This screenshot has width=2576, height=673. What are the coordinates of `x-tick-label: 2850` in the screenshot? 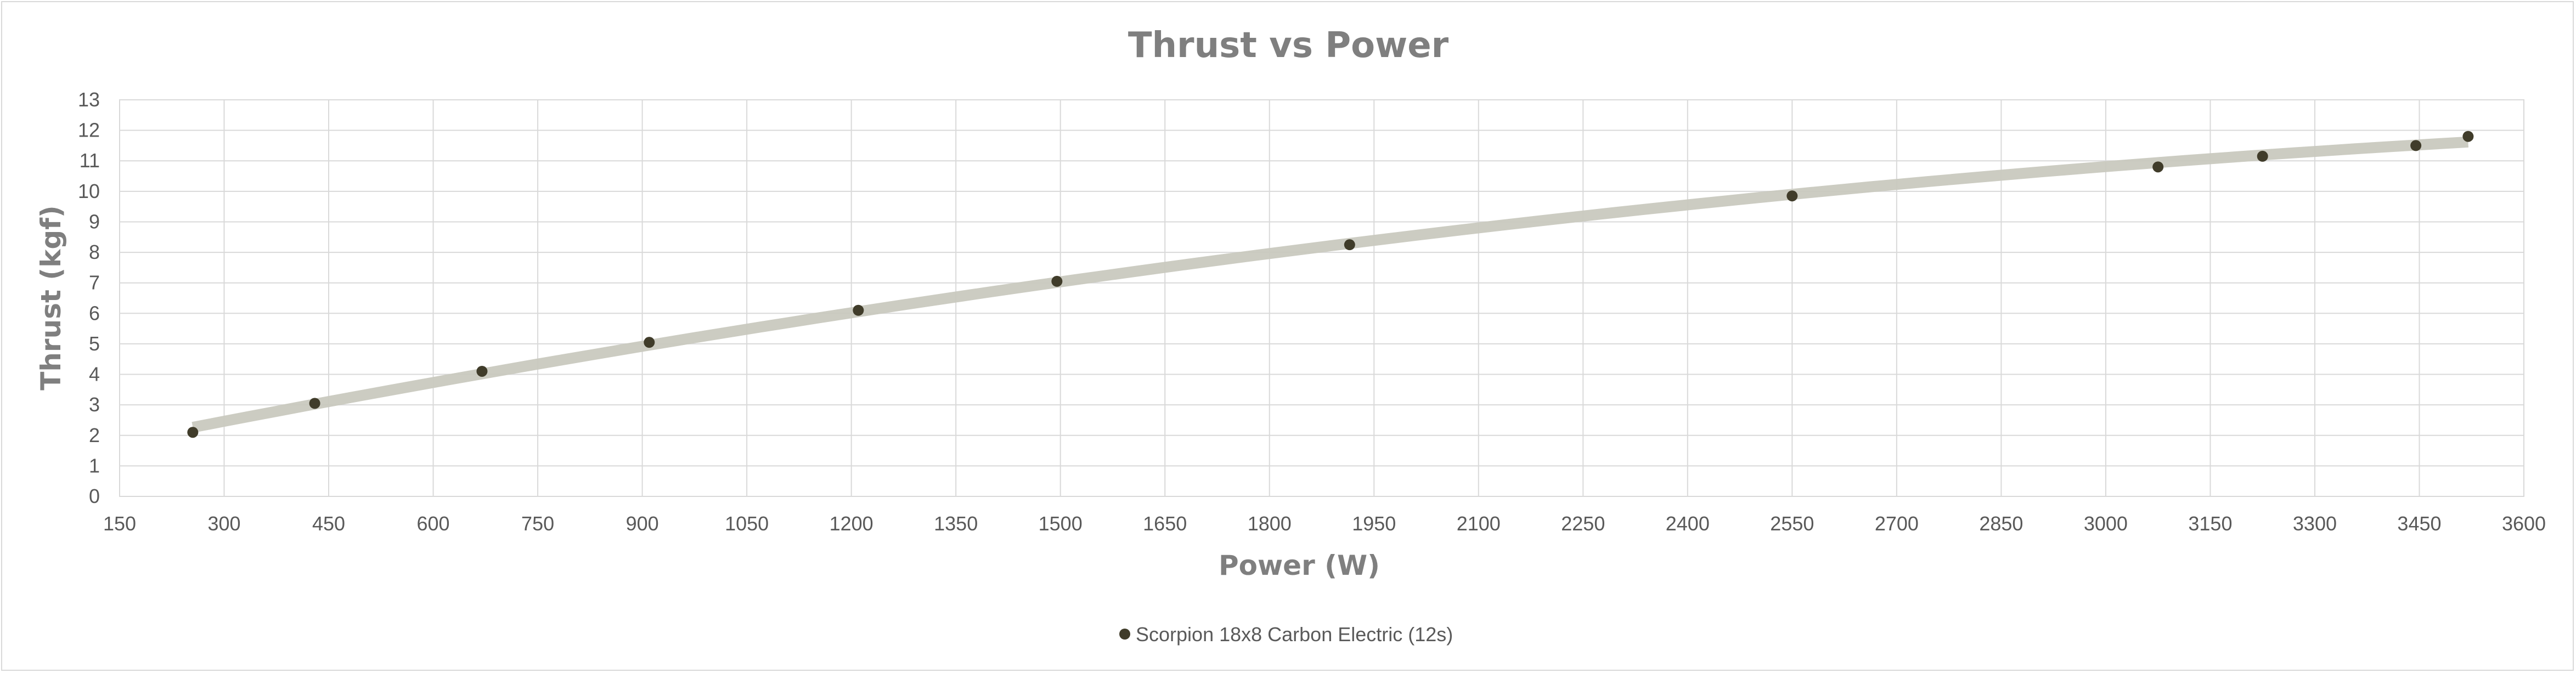 It's located at (2001, 523).